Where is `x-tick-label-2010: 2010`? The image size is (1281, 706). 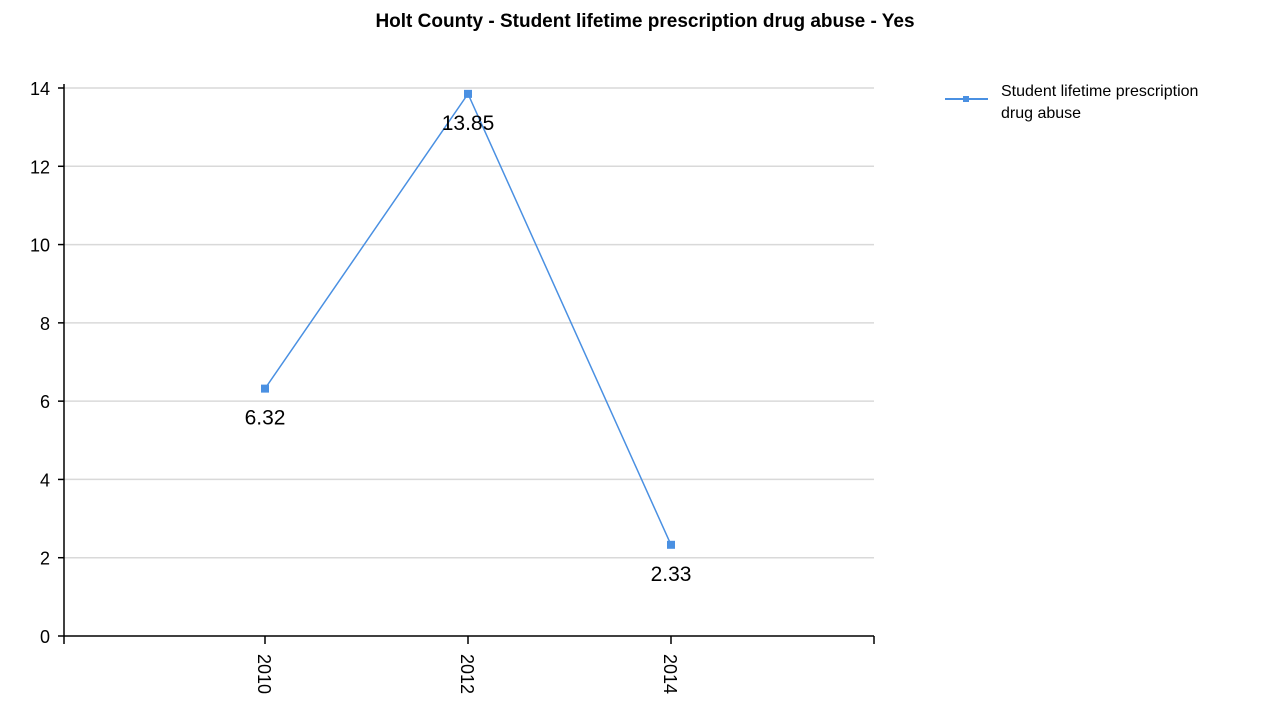 x-tick-label-2010: 2010 is located at coordinates (264, 674).